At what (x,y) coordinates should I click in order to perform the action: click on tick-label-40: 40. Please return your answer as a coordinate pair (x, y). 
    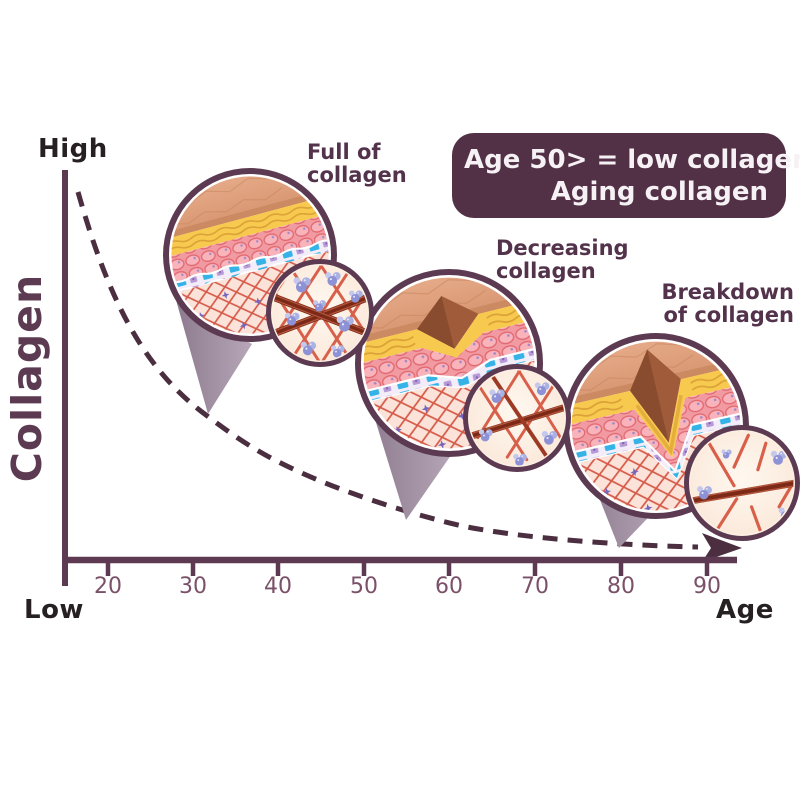
    Looking at the image, I should click on (278, 586).